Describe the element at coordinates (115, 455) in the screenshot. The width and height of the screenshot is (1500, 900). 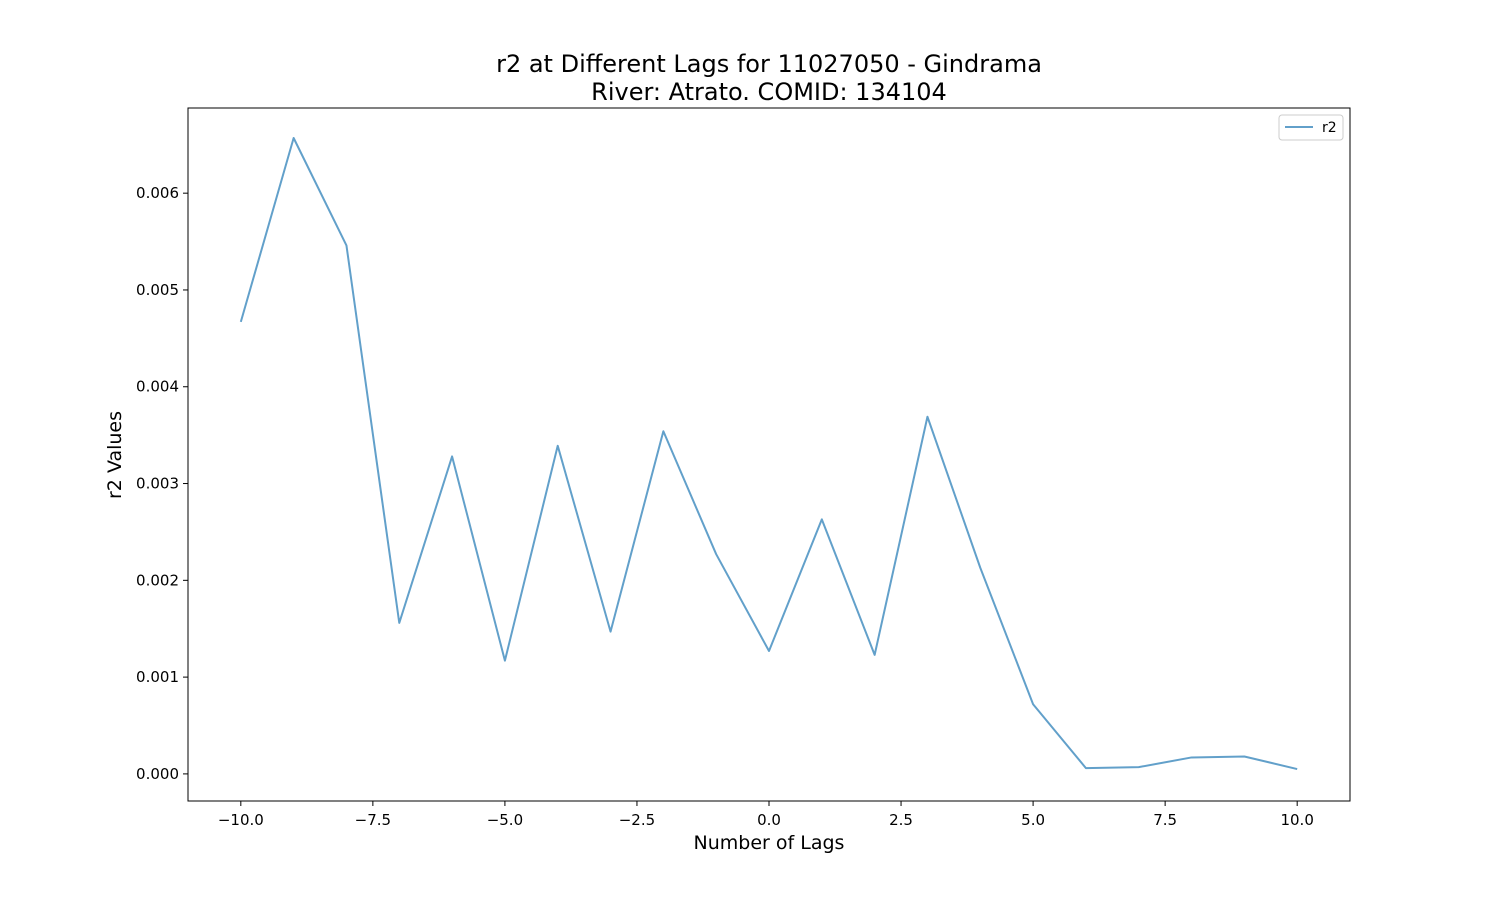
I see `y-axis-label: r2 Values` at that location.